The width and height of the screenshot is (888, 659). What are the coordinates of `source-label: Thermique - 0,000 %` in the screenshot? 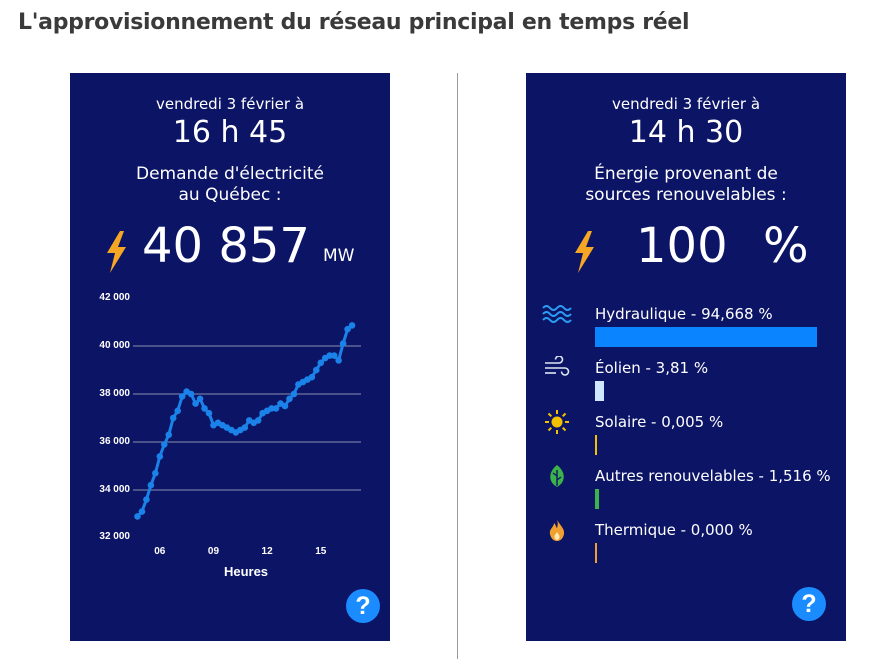 It's located at (674, 530).